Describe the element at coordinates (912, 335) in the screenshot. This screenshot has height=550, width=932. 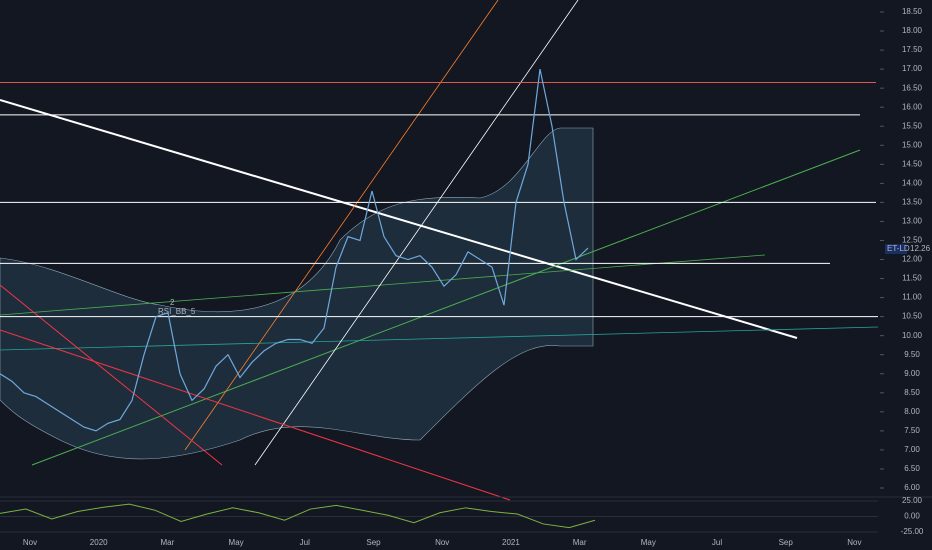
I see `y-tick-label: 10.00` at that location.